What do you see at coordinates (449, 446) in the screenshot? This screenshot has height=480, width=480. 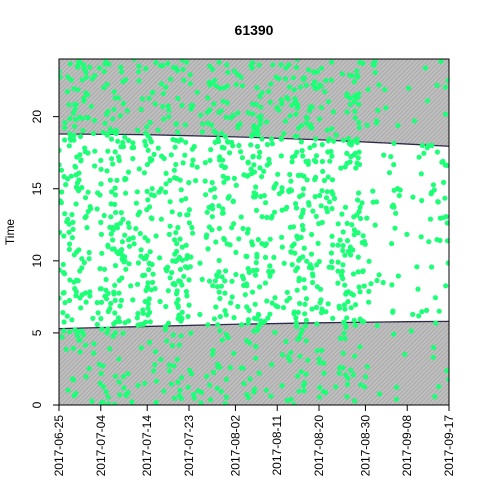 I see `x-tick-label: 2017-09-17` at bounding box center [449, 446].